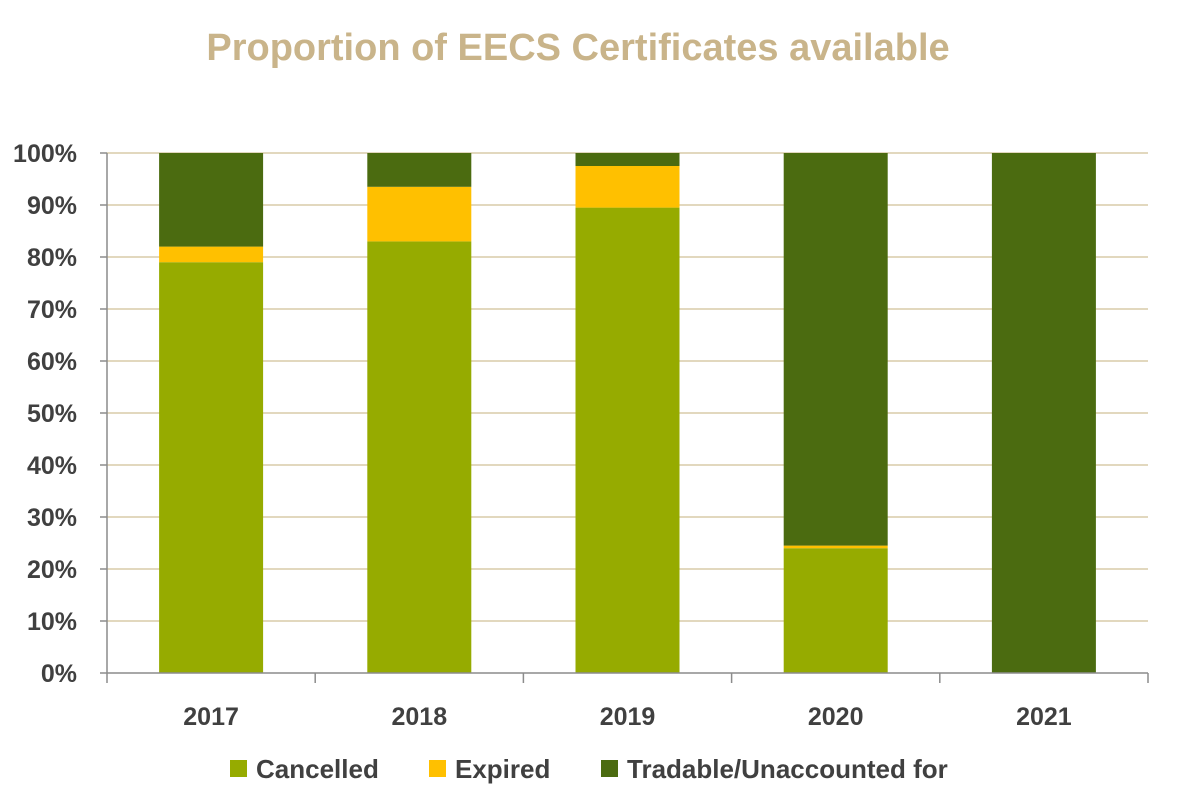 The width and height of the screenshot is (1200, 812). I want to click on y-tick-label: 0%, so click(59, 674).